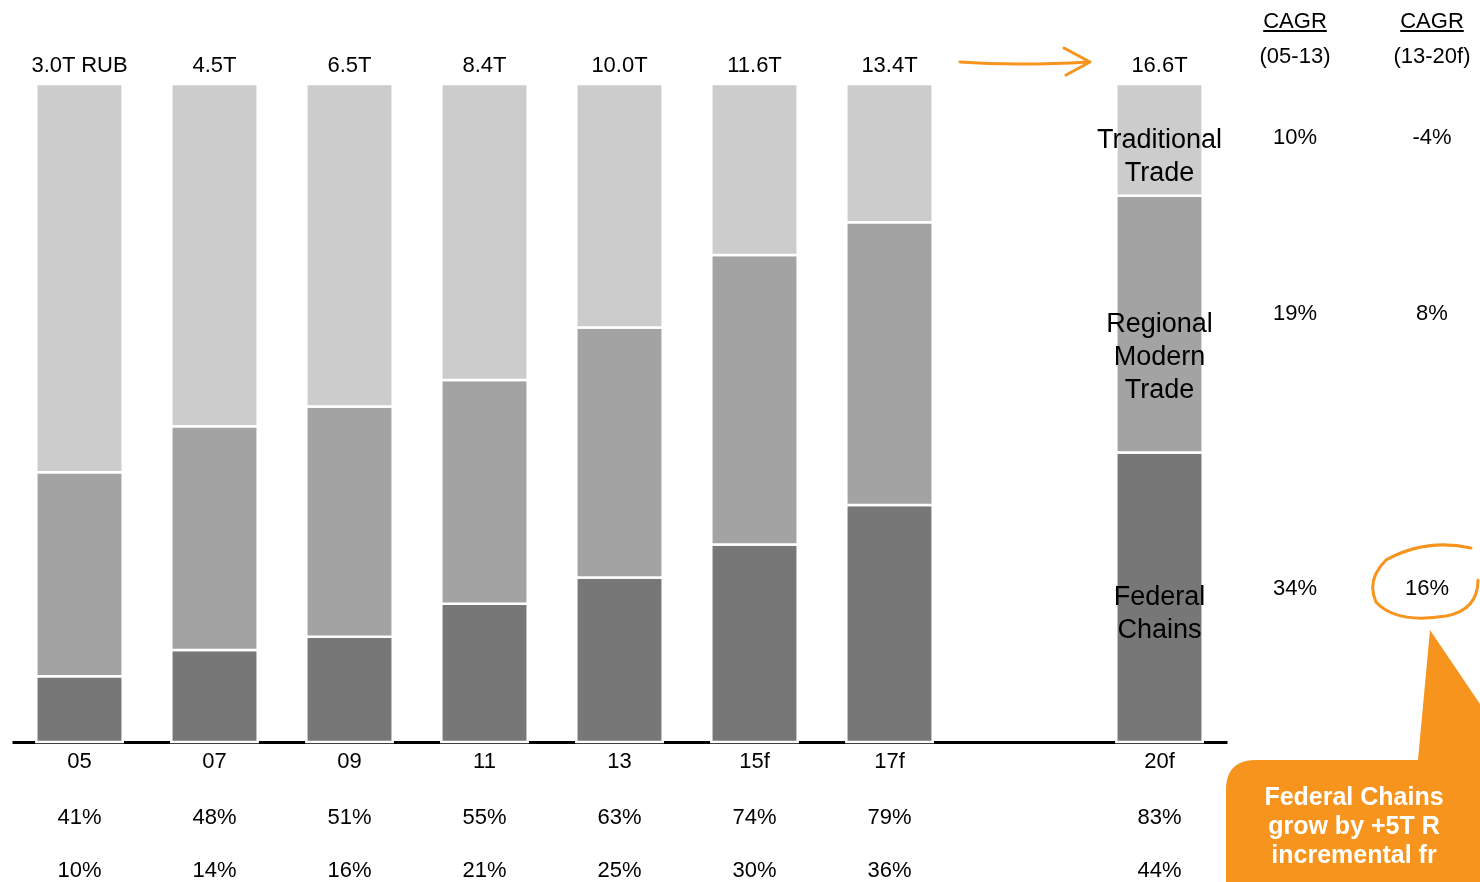  Describe the element at coordinates (484, 869) in the screenshot. I see `data-label: 21%` at that location.